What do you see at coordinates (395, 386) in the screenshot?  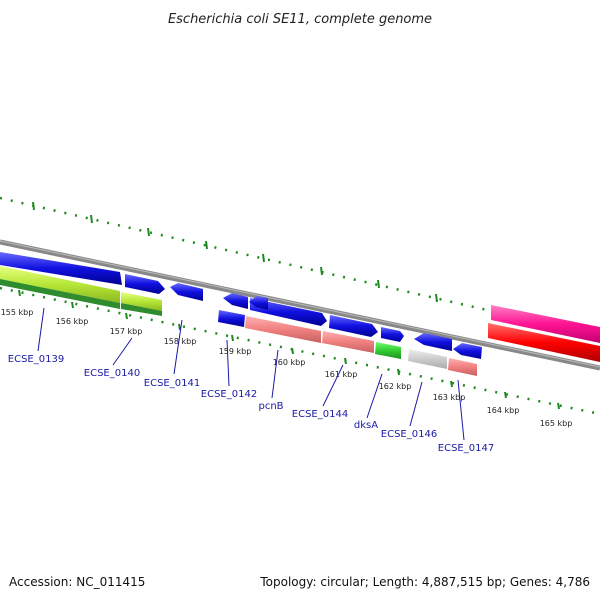 I see `kbp-tick-label: 162 kbp` at bounding box center [395, 386].